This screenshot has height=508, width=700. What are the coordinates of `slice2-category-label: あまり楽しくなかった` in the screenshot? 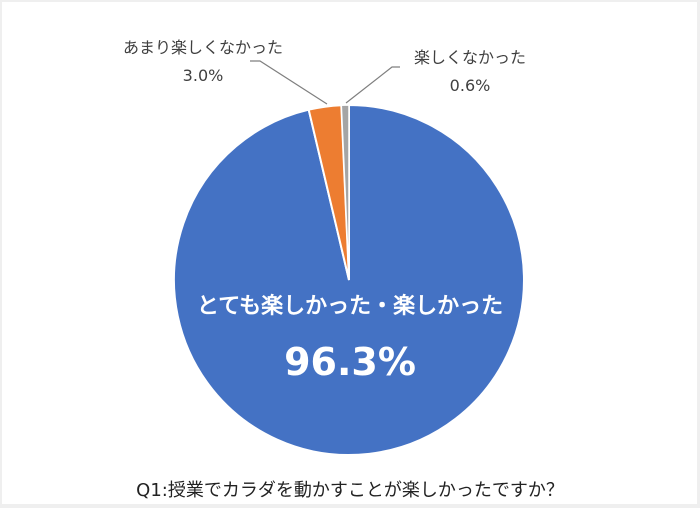 It's located at (202, 47).